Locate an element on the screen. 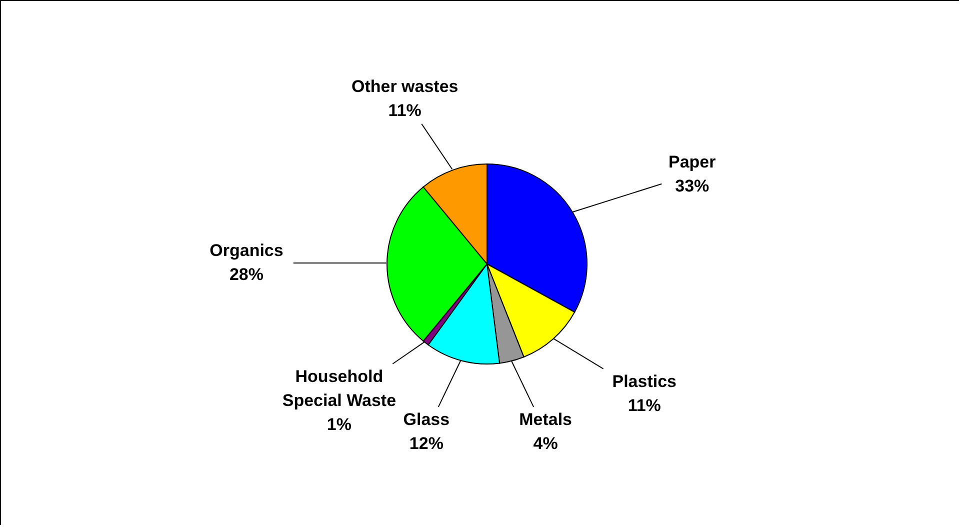 The width and height of the screenshot is (961, 527). slice-label: Glass is located at coordinates (426, 419).